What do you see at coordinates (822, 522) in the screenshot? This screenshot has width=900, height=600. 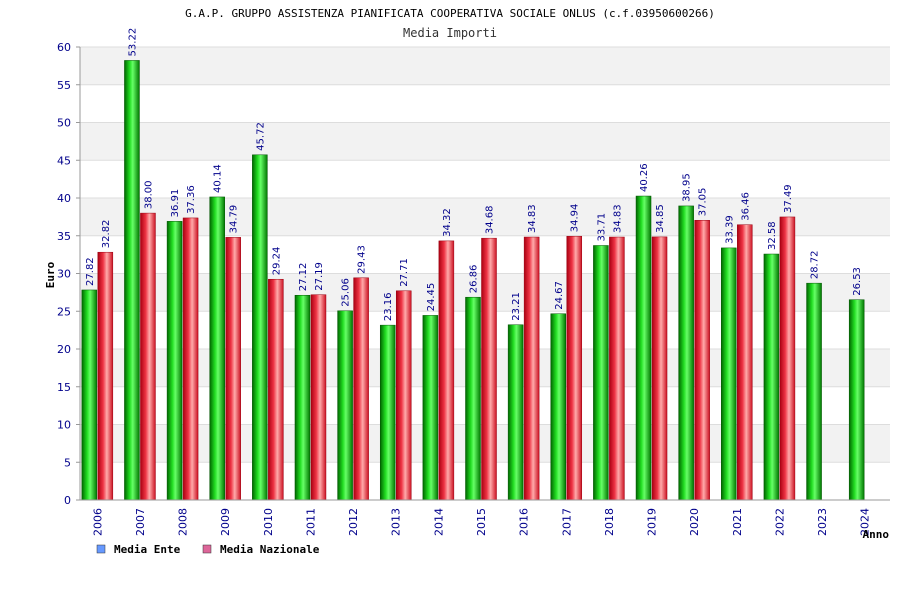 I see `x-tick-label: 2023` at bounding box center [822, 522].